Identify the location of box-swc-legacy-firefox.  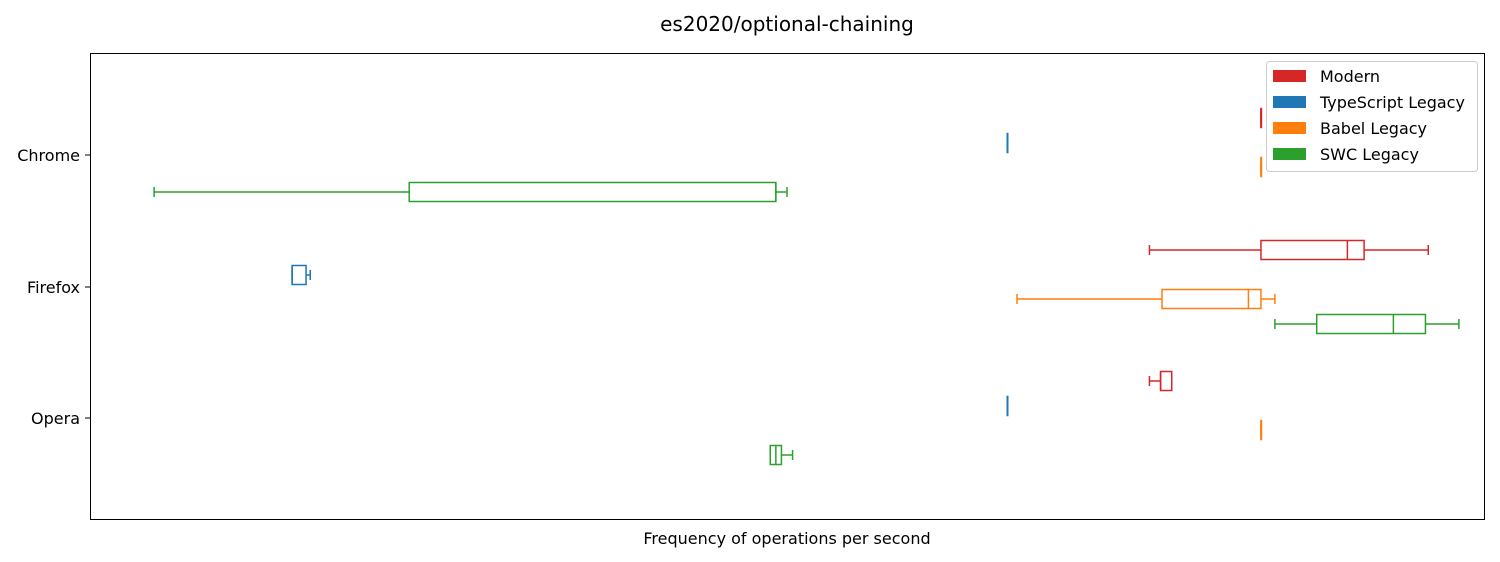
(1367, 324).